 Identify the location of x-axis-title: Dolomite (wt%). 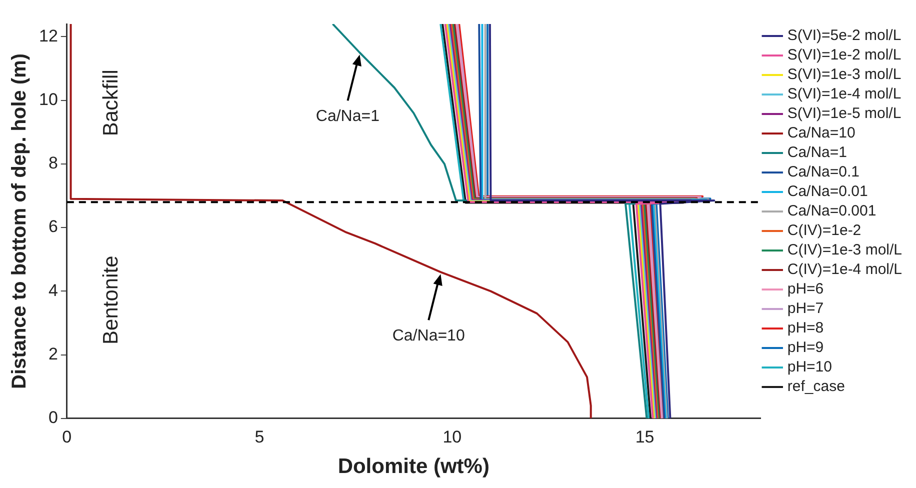
(414, 466).